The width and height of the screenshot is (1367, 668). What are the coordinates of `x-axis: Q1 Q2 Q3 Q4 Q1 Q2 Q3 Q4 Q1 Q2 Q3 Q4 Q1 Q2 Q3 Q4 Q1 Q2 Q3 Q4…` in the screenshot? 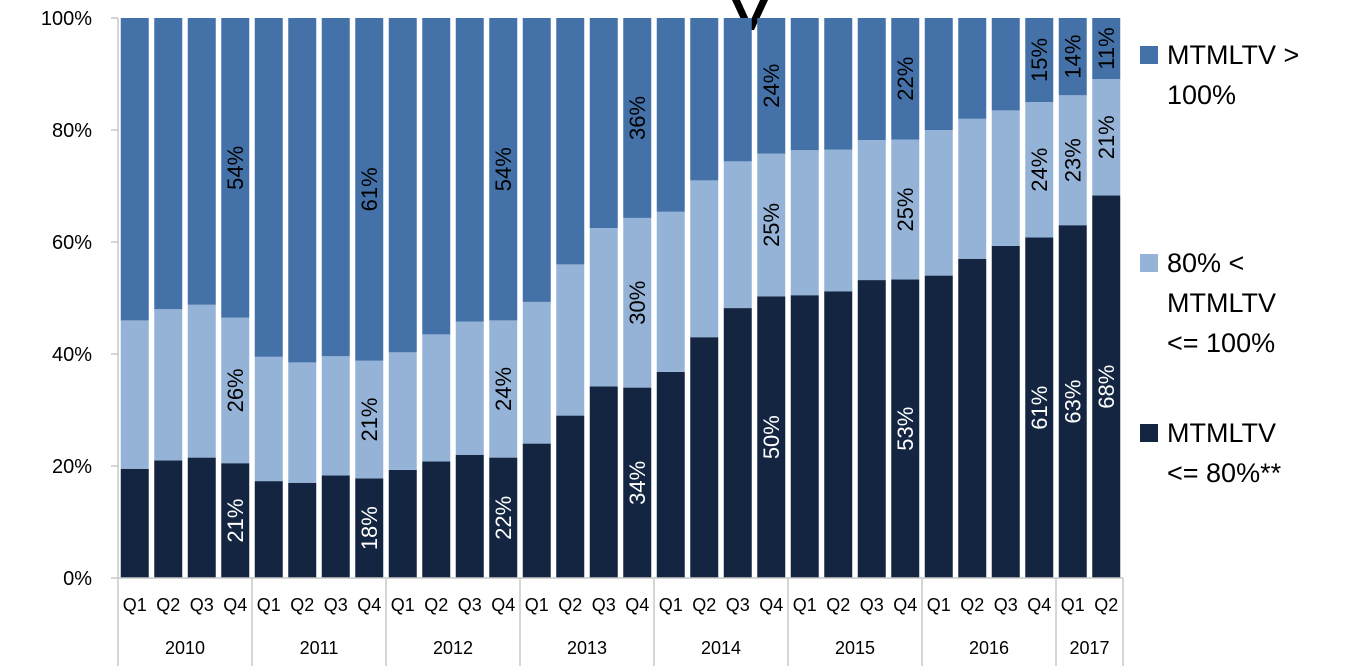 It's located at (620, 621).